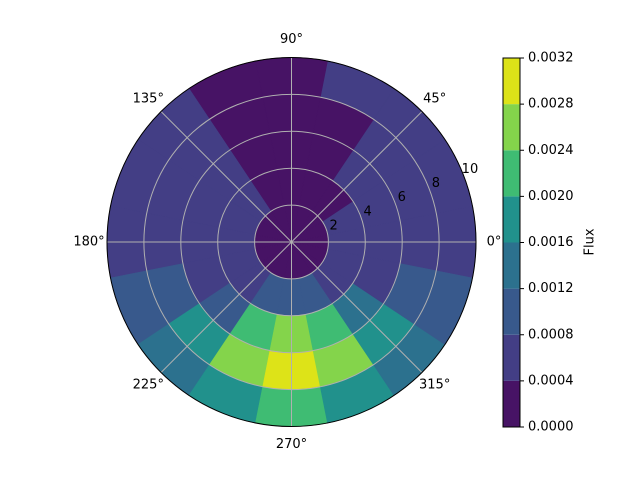  I want to click on r-tick-label: 10, so click(470, 169).